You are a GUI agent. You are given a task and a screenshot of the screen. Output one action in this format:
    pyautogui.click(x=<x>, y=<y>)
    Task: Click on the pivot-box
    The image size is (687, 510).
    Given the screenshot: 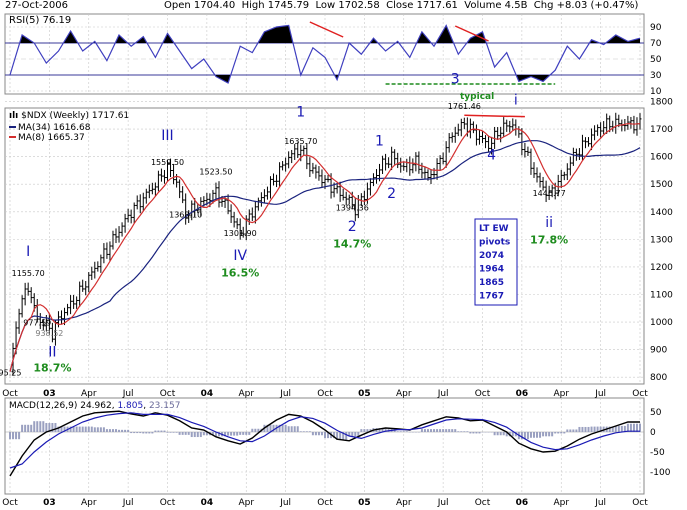 What is the action you would take?
    pyautogui.click(x=496, y=262)
    